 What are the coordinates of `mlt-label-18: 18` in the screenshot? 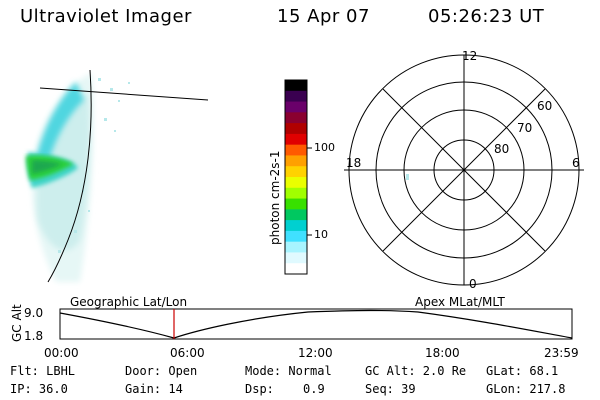 It's located at (353, 163).